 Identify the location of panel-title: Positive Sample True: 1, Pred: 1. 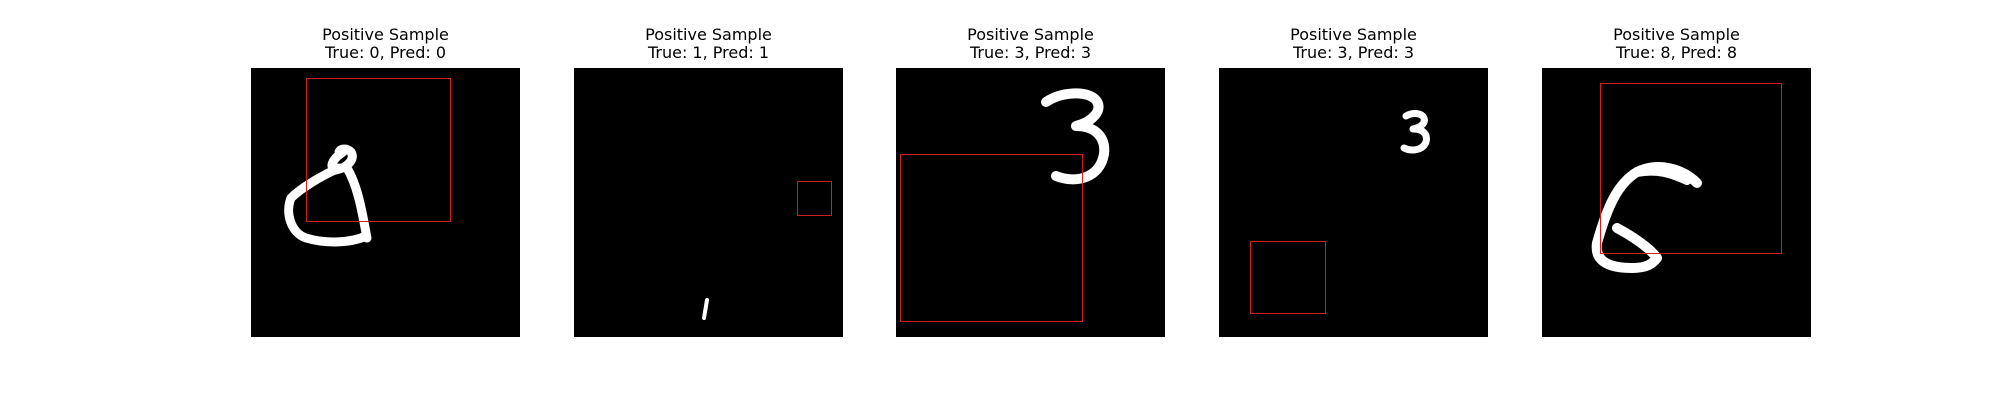
(708, 45).